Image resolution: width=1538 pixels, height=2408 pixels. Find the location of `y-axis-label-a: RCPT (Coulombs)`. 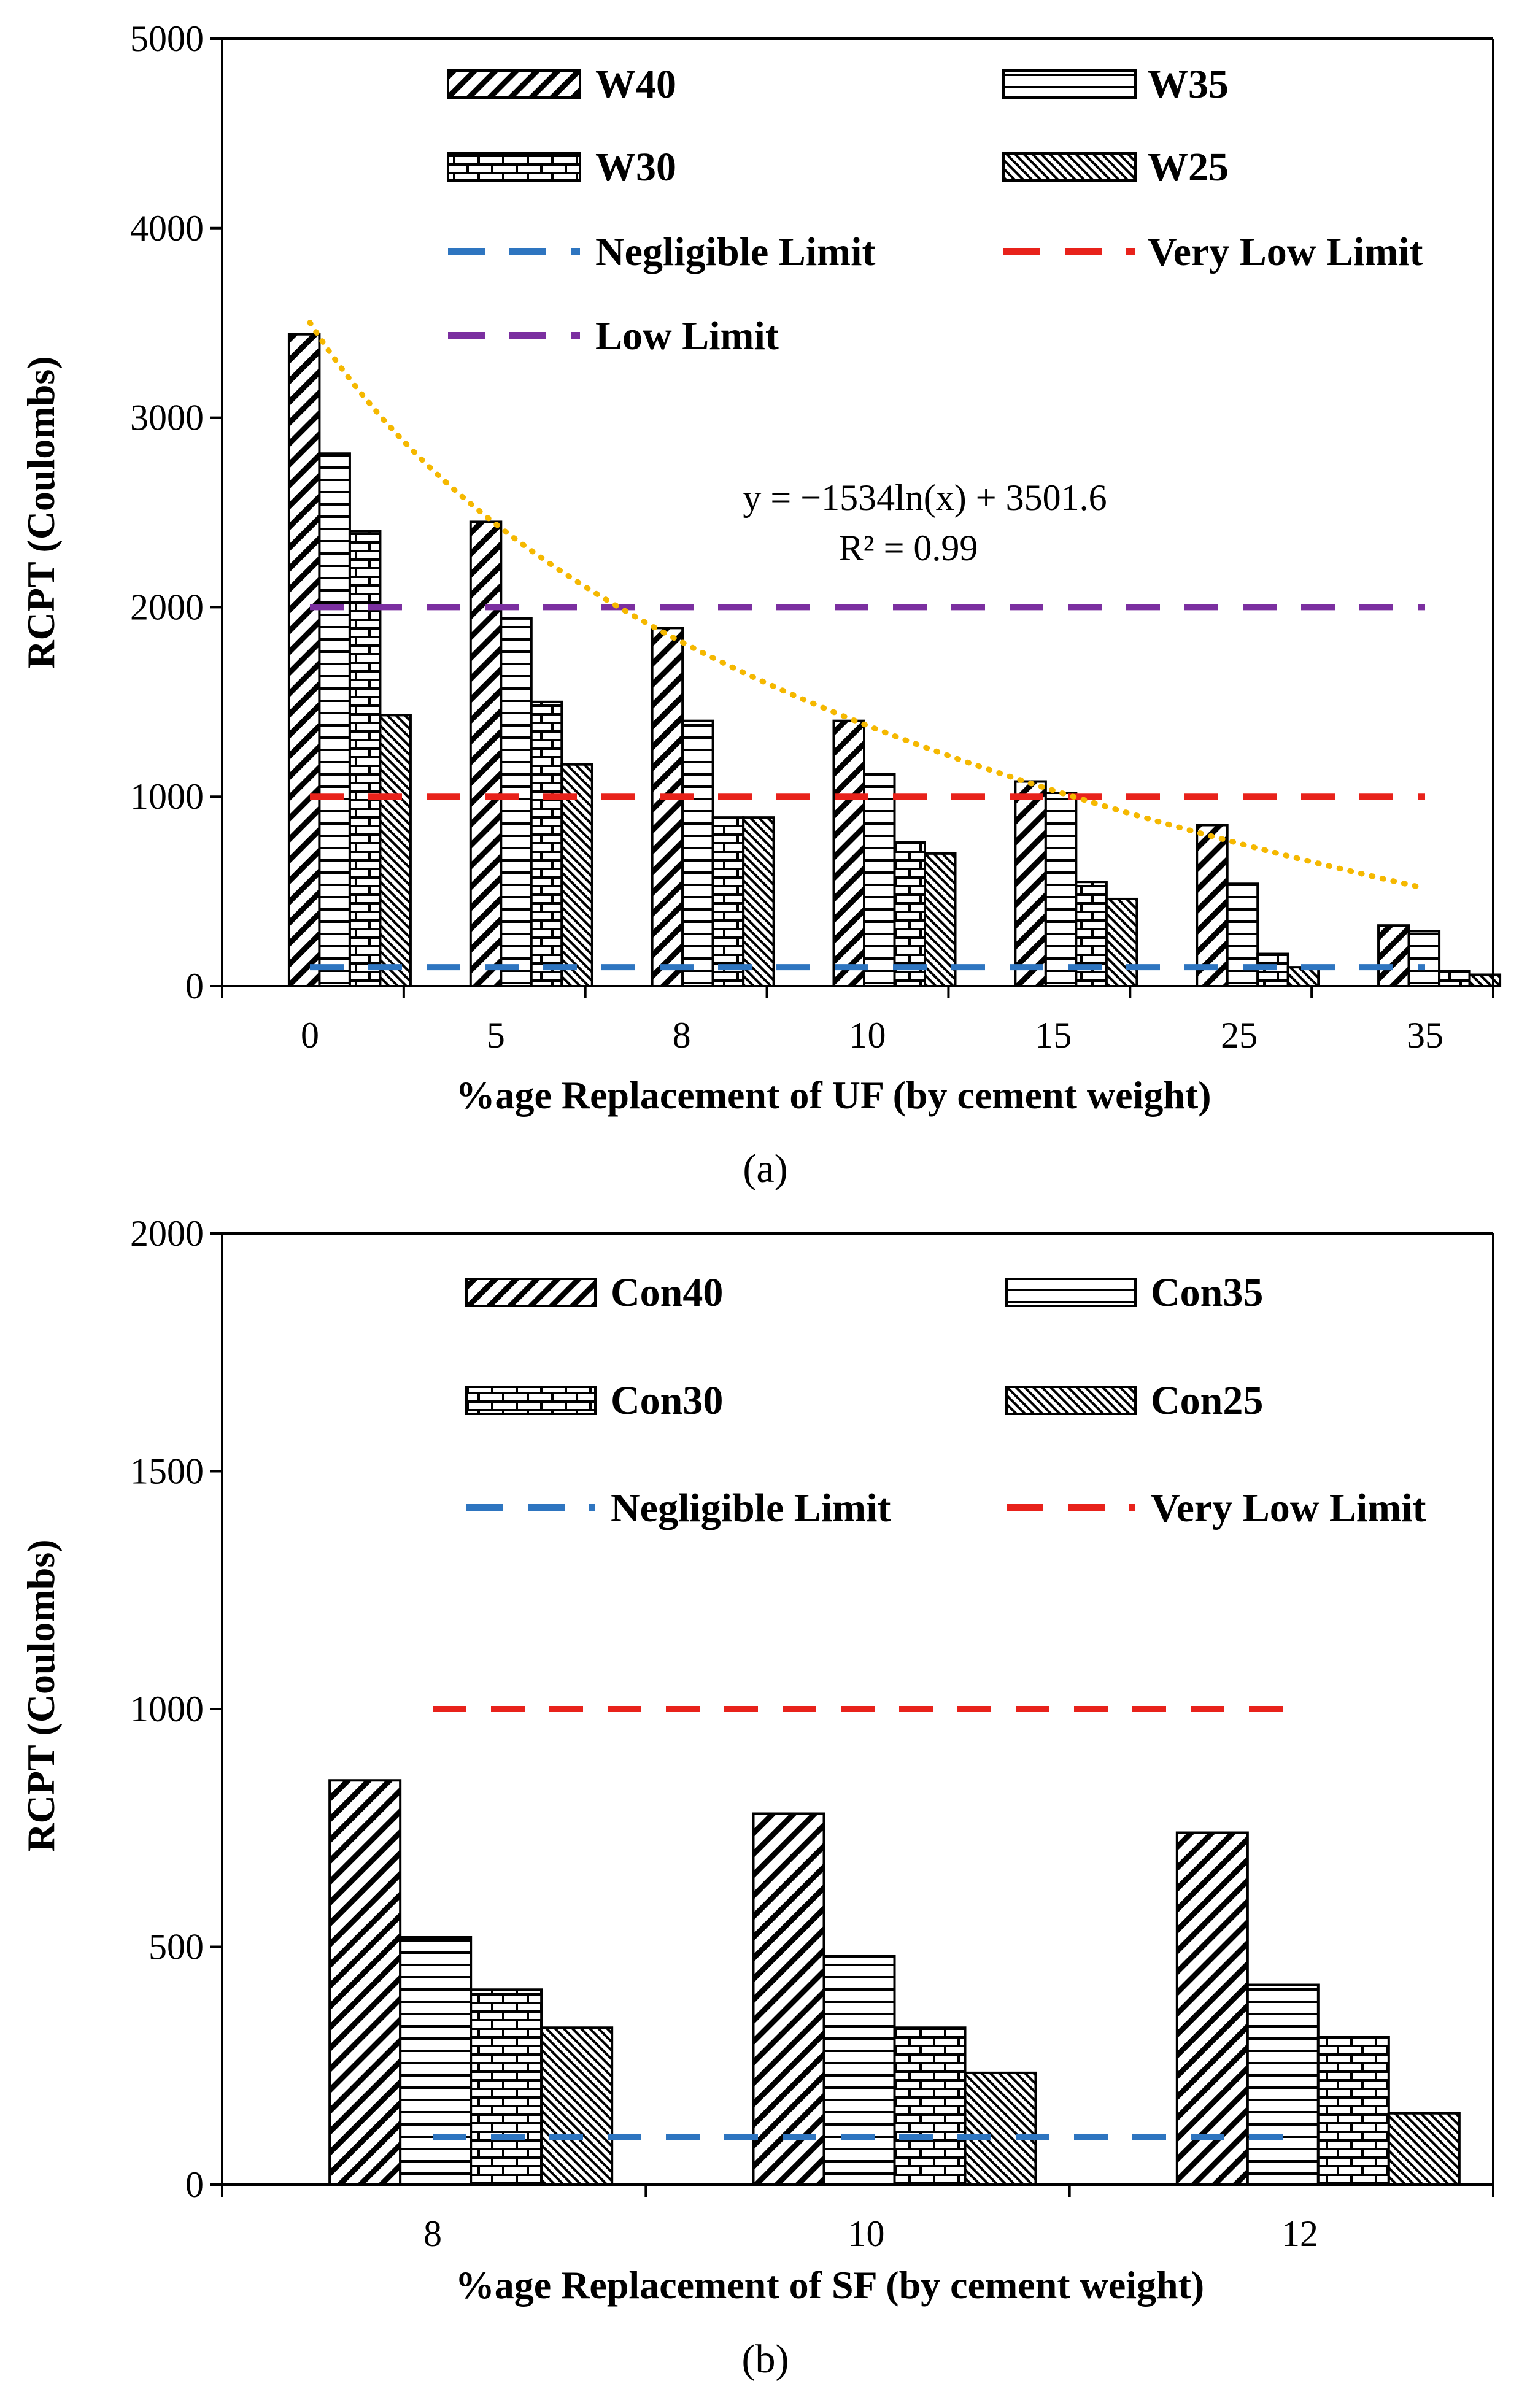

y-axis-label-a: RCPT (Coulombs) is located at coordinates (41, 512).